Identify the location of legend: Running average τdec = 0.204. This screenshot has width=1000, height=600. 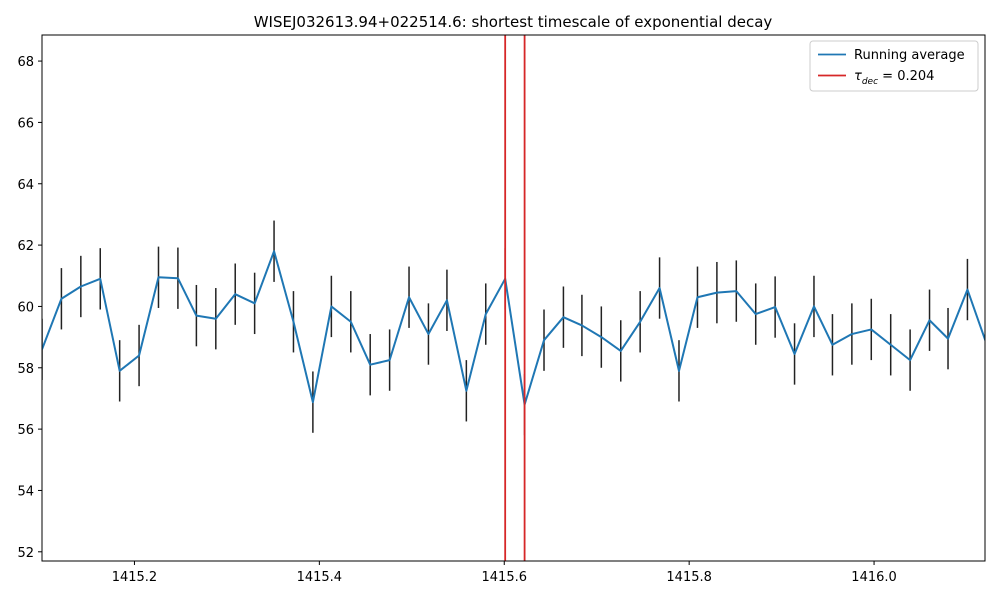
(894, 66).